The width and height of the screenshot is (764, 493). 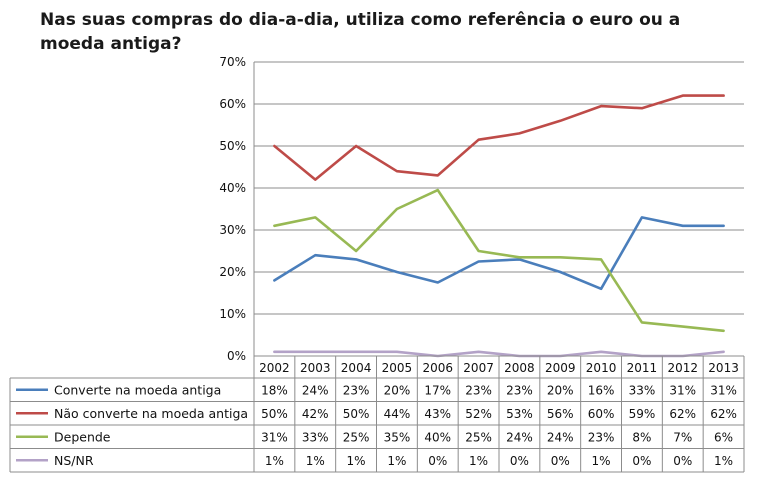 I want to click on x-tick-label: 2009, so click(x=560, y=368).